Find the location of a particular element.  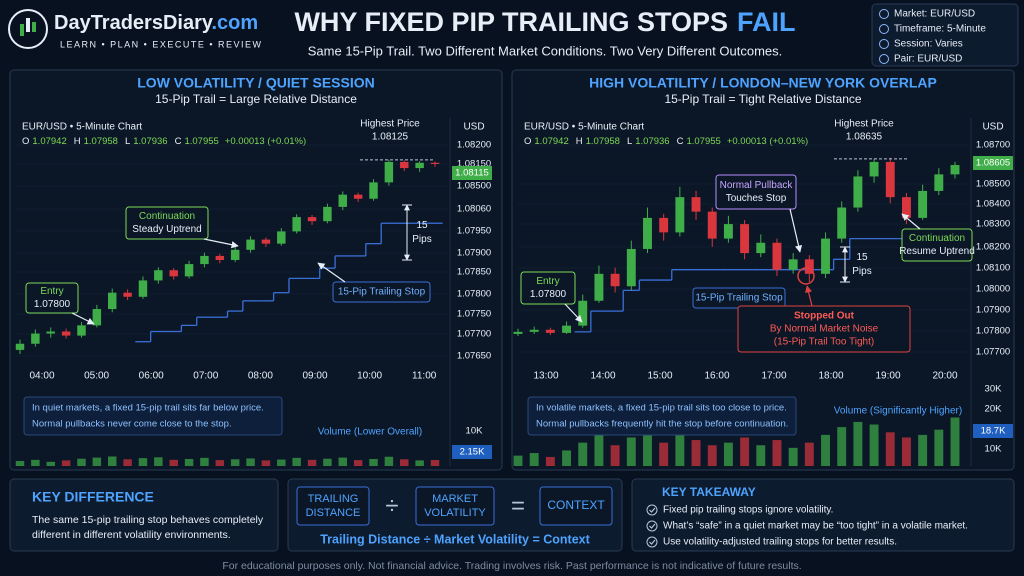

last-price-box is located at coordinates (472, 173).